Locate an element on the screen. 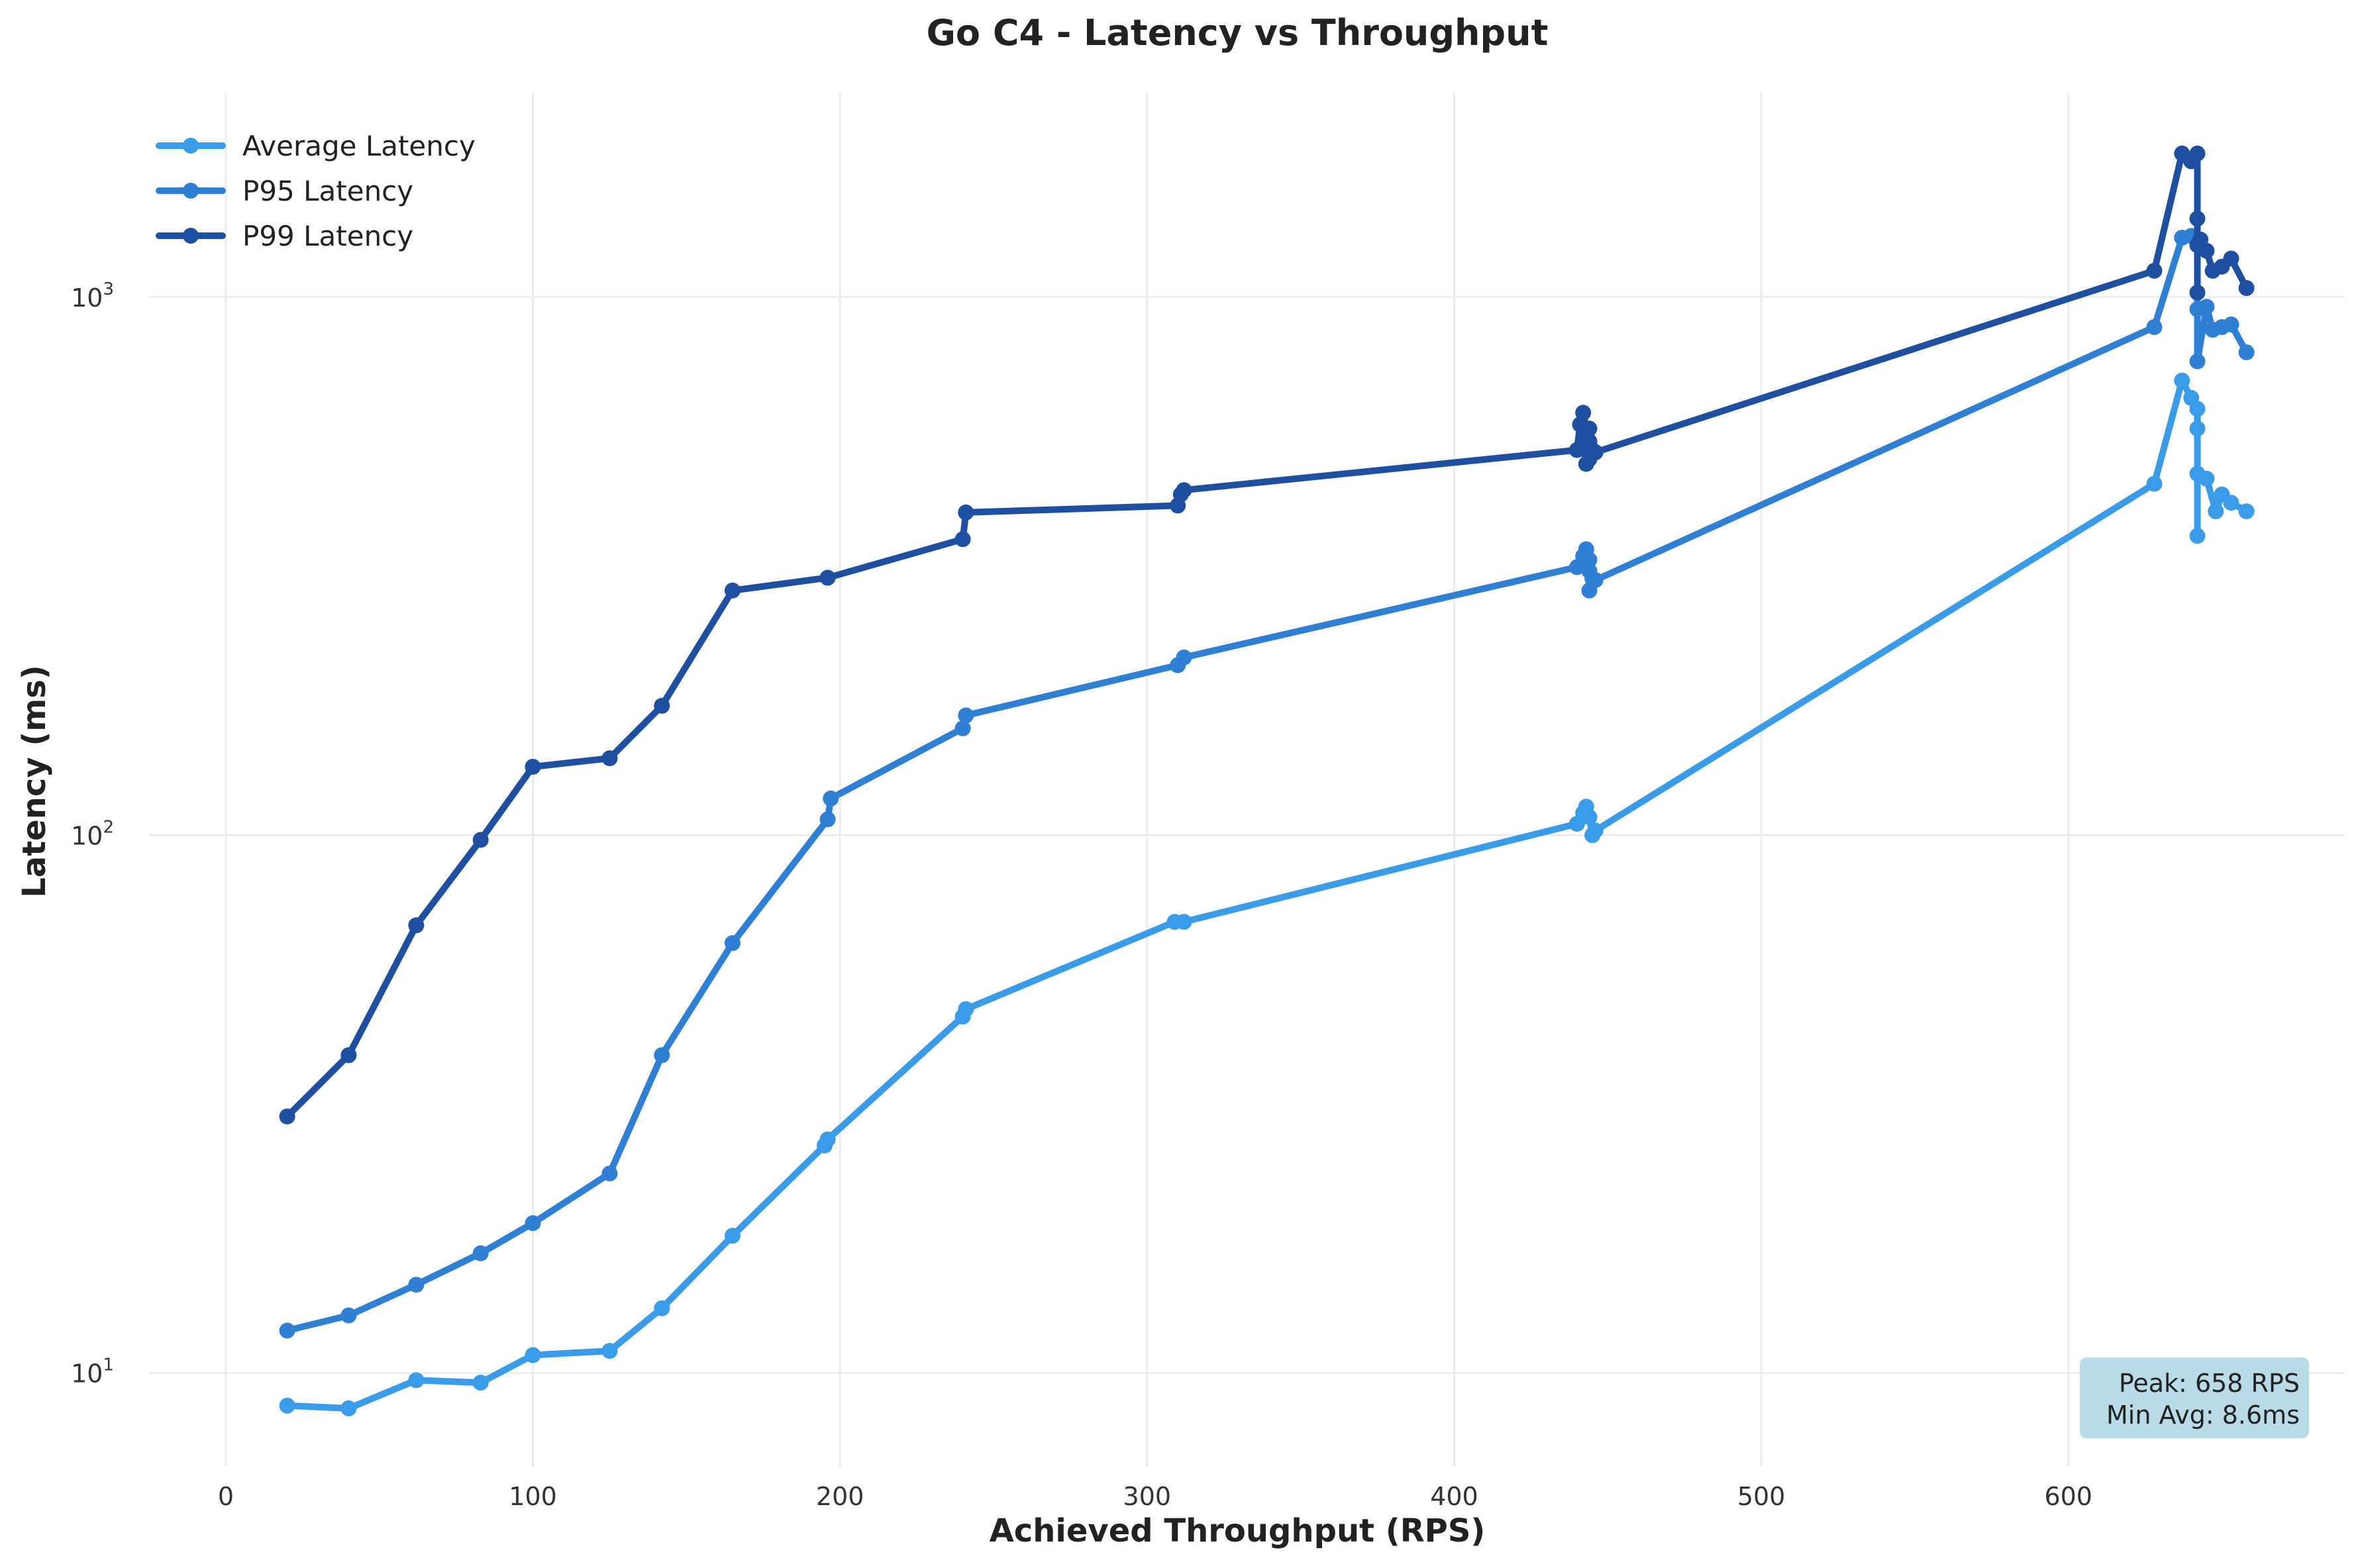 The image size is (2358, 1568). annotation-peak: Peak: 658 RPS is located at coordinates (2209, 1383).